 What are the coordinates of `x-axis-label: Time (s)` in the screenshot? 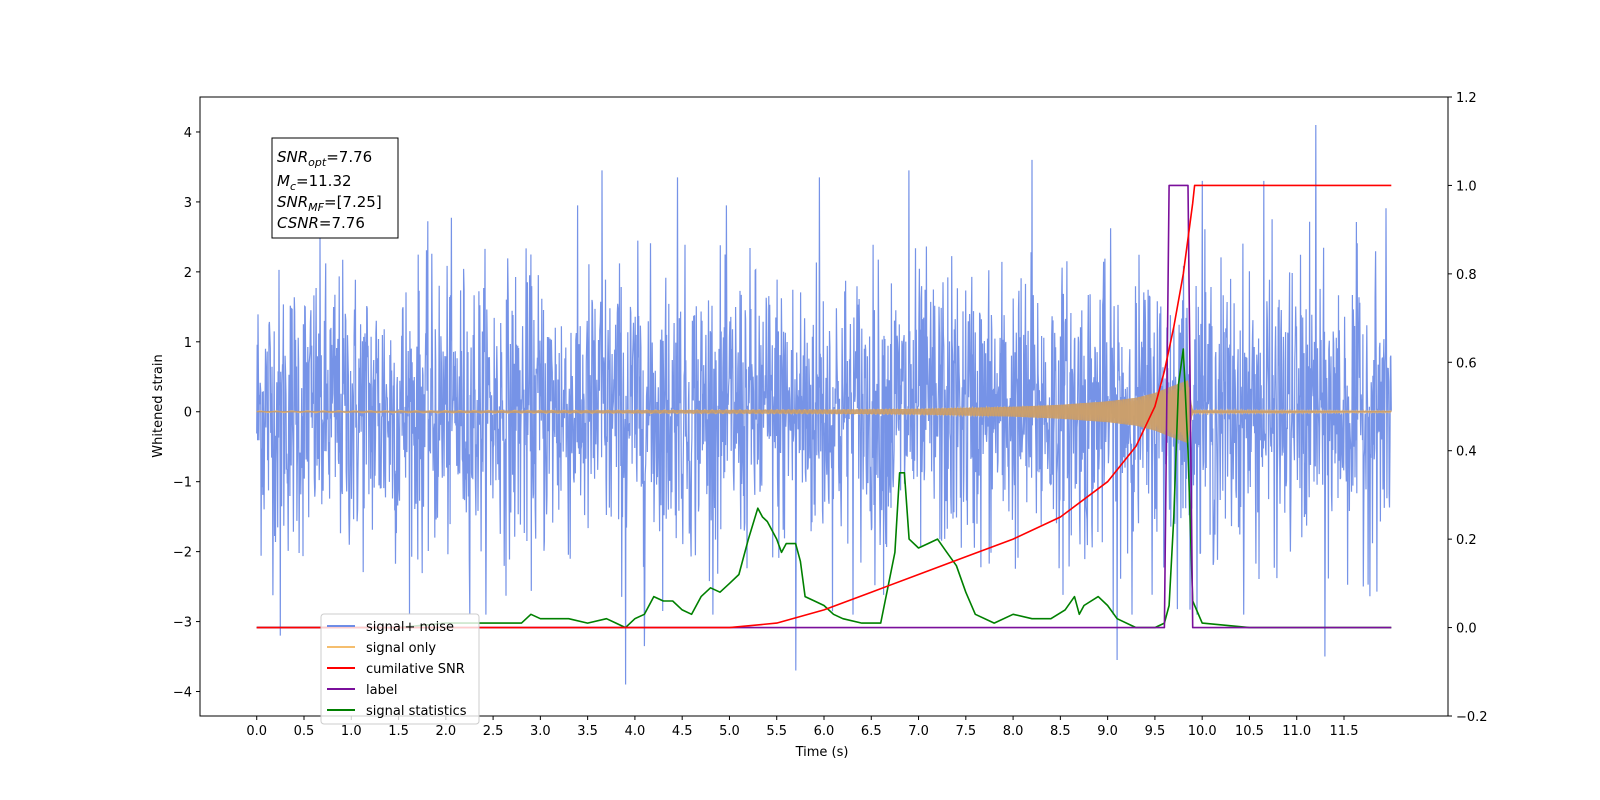 It's located at (822, 752).